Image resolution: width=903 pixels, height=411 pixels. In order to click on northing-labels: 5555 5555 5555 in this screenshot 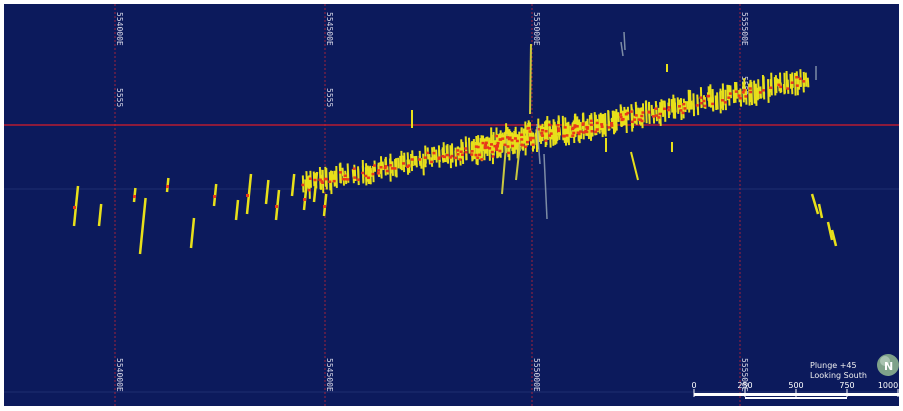, I will do `click(432, 91)`.